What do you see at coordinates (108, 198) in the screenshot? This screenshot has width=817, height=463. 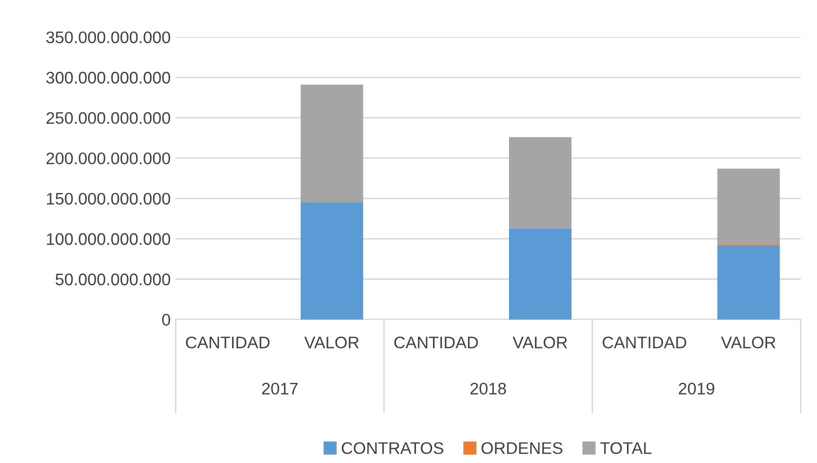 I see `y-tick-label: 150.000.000.000` at bounding box center [108, 198].